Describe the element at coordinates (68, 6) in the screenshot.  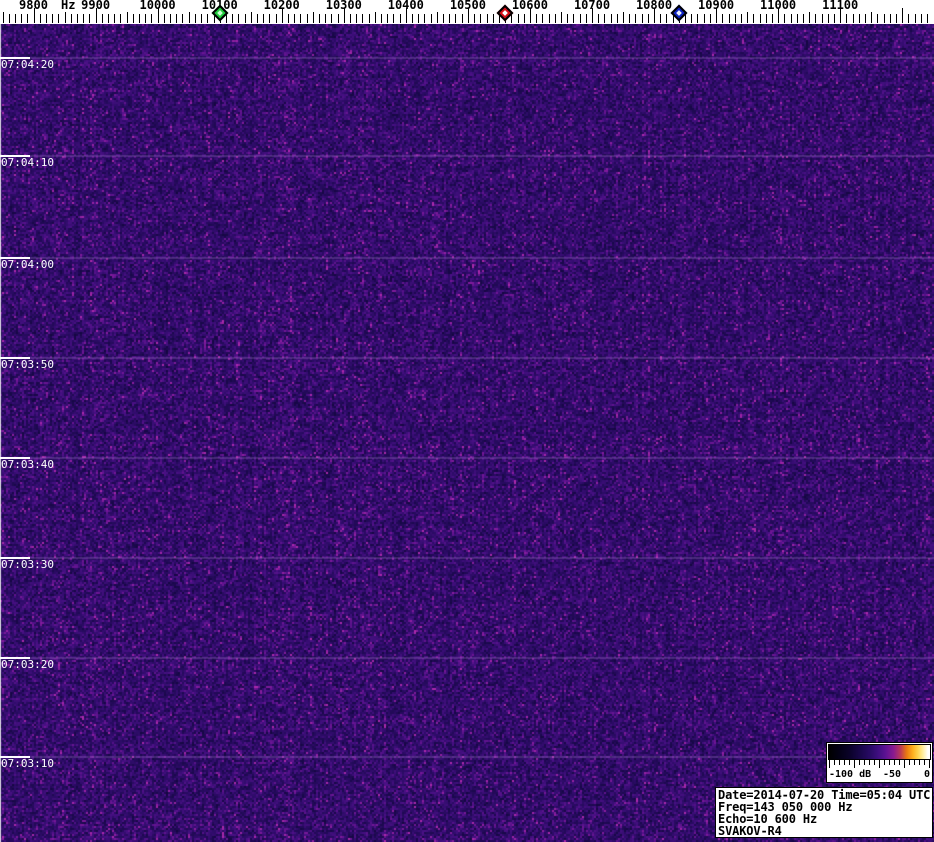
I see `frequency-unit-label: Hz` at that location.